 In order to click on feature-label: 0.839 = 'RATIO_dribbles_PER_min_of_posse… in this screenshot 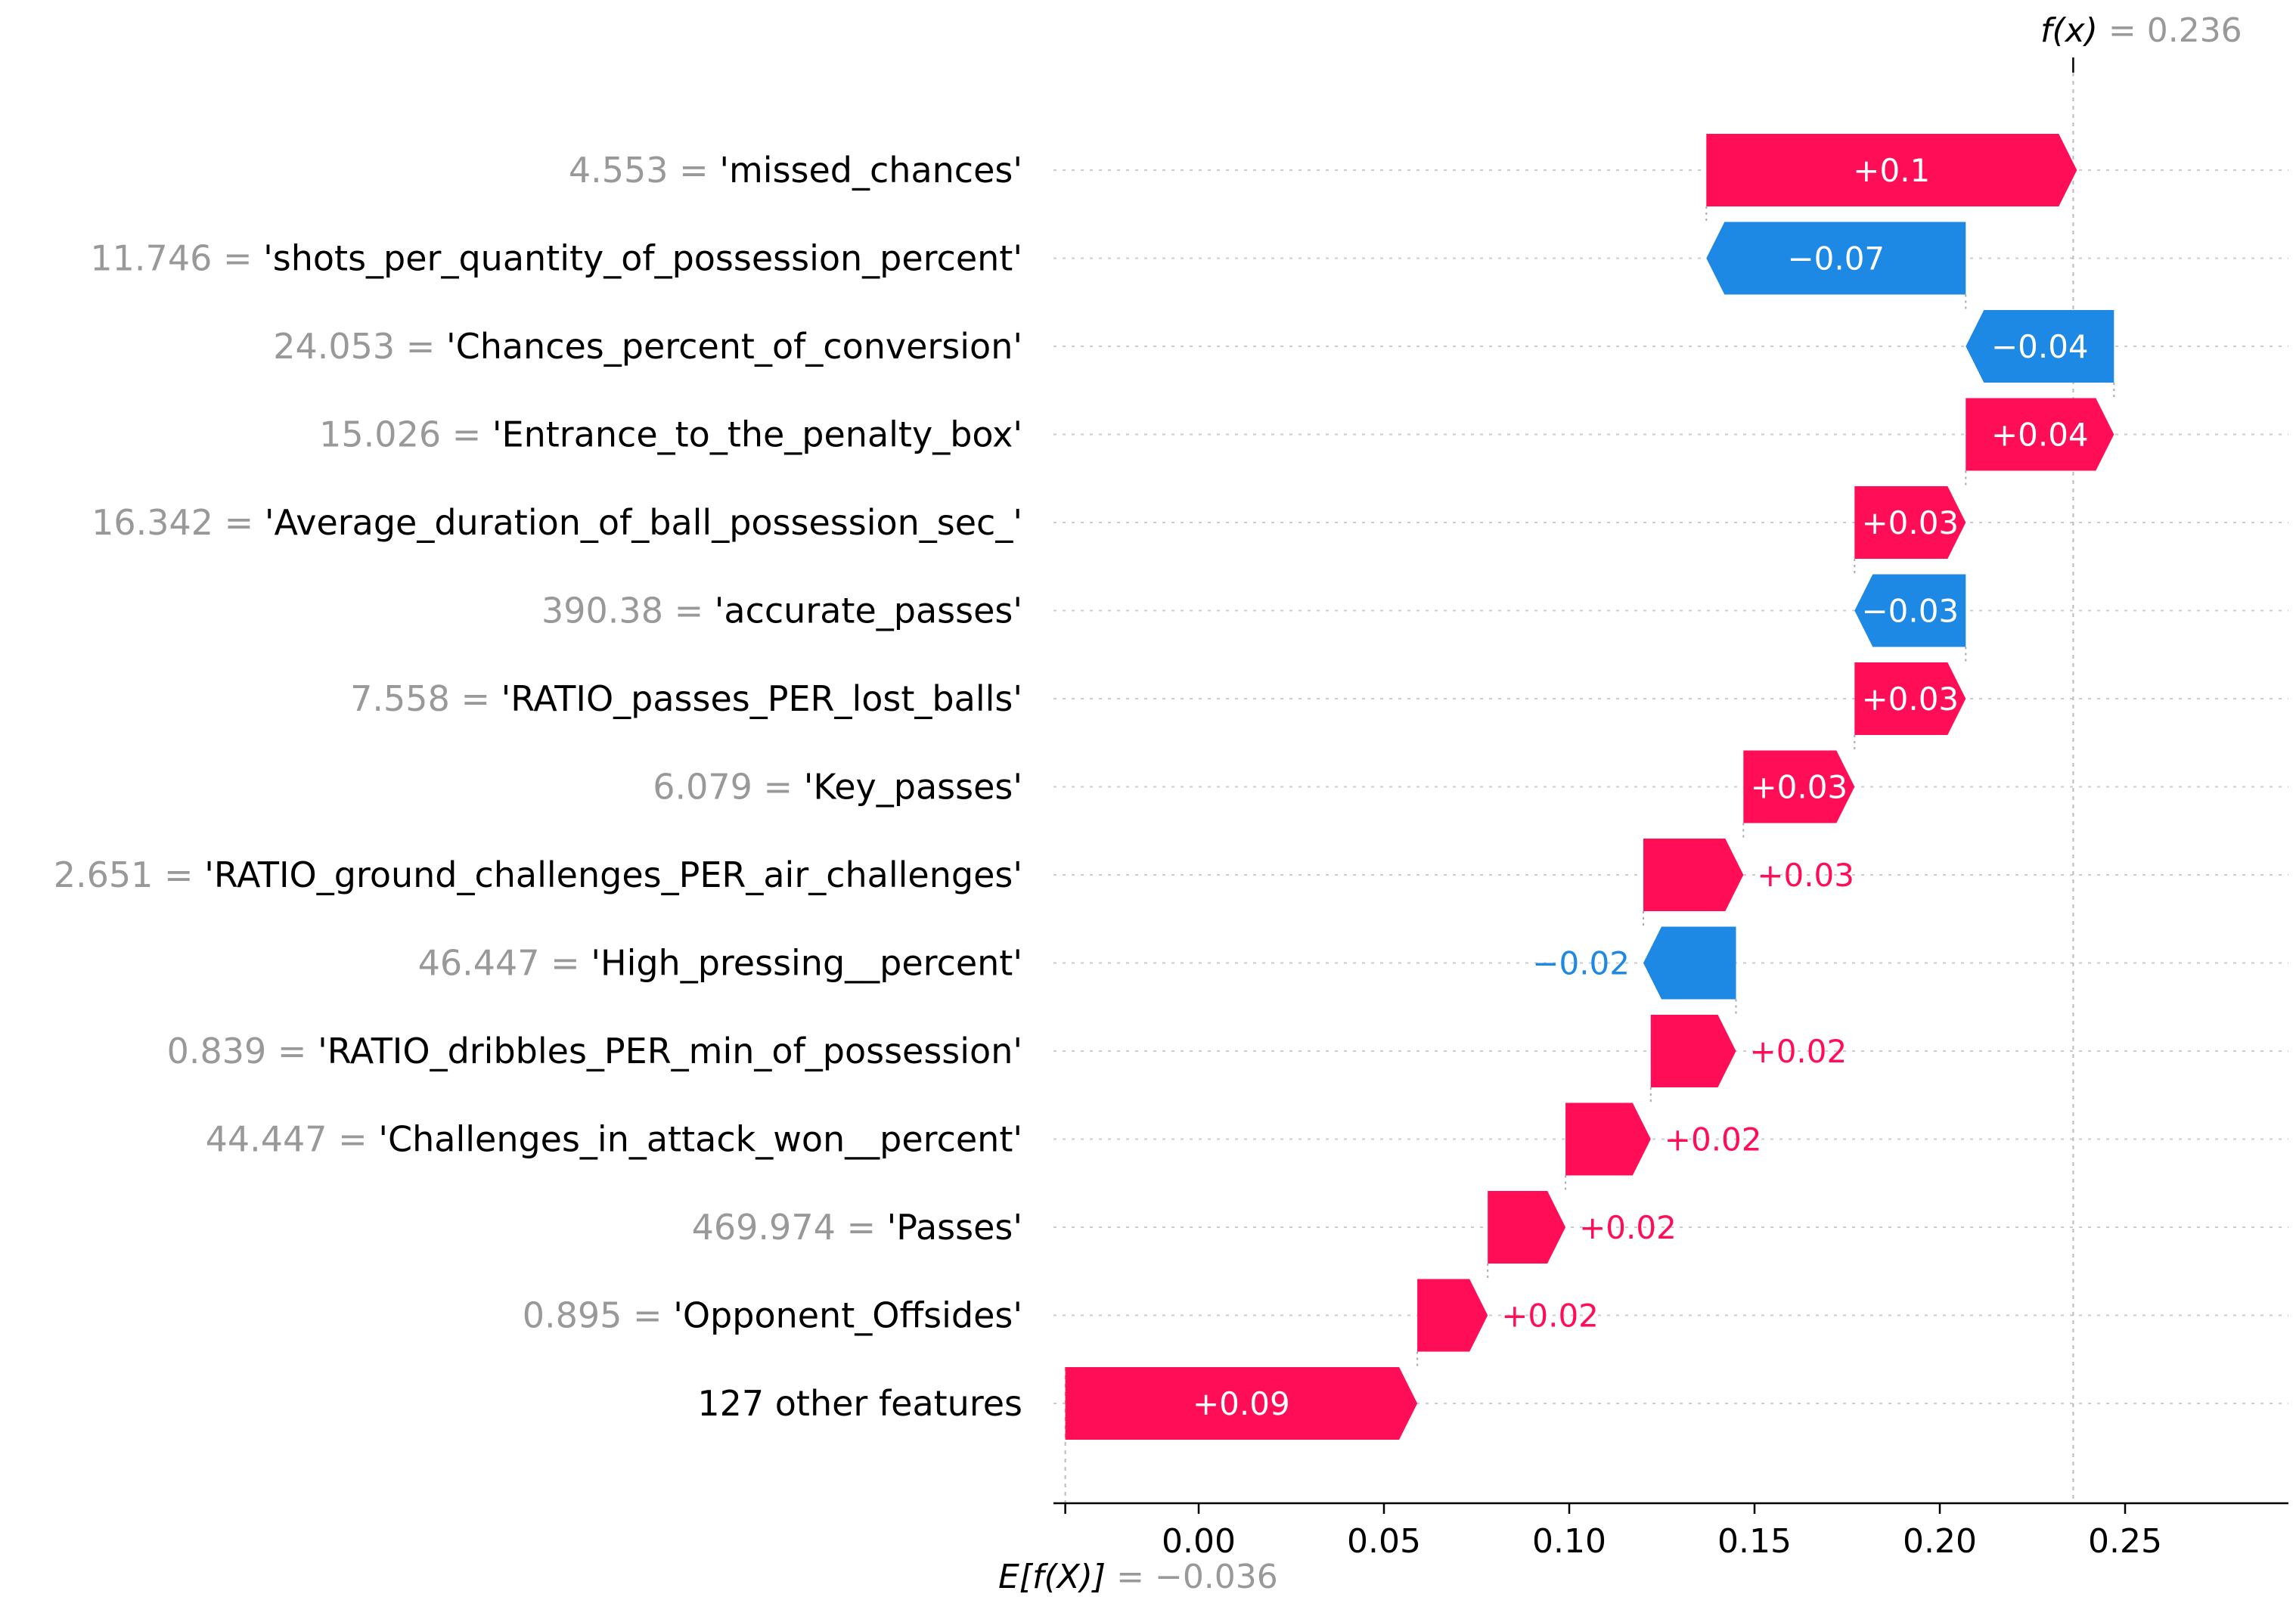, I will do `click(594, 1051)`.